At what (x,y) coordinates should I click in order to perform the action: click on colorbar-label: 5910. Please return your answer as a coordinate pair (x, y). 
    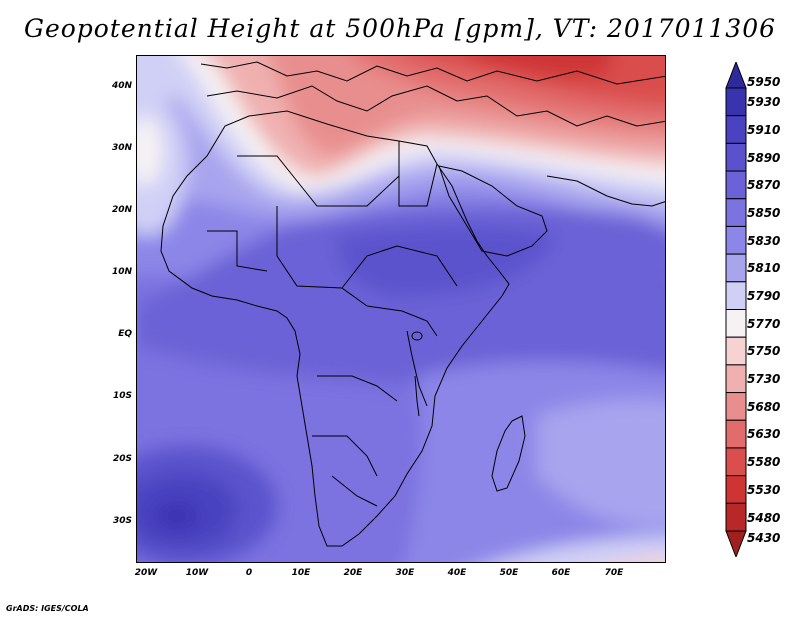
    Looking at the image, I should click on (764, 129).